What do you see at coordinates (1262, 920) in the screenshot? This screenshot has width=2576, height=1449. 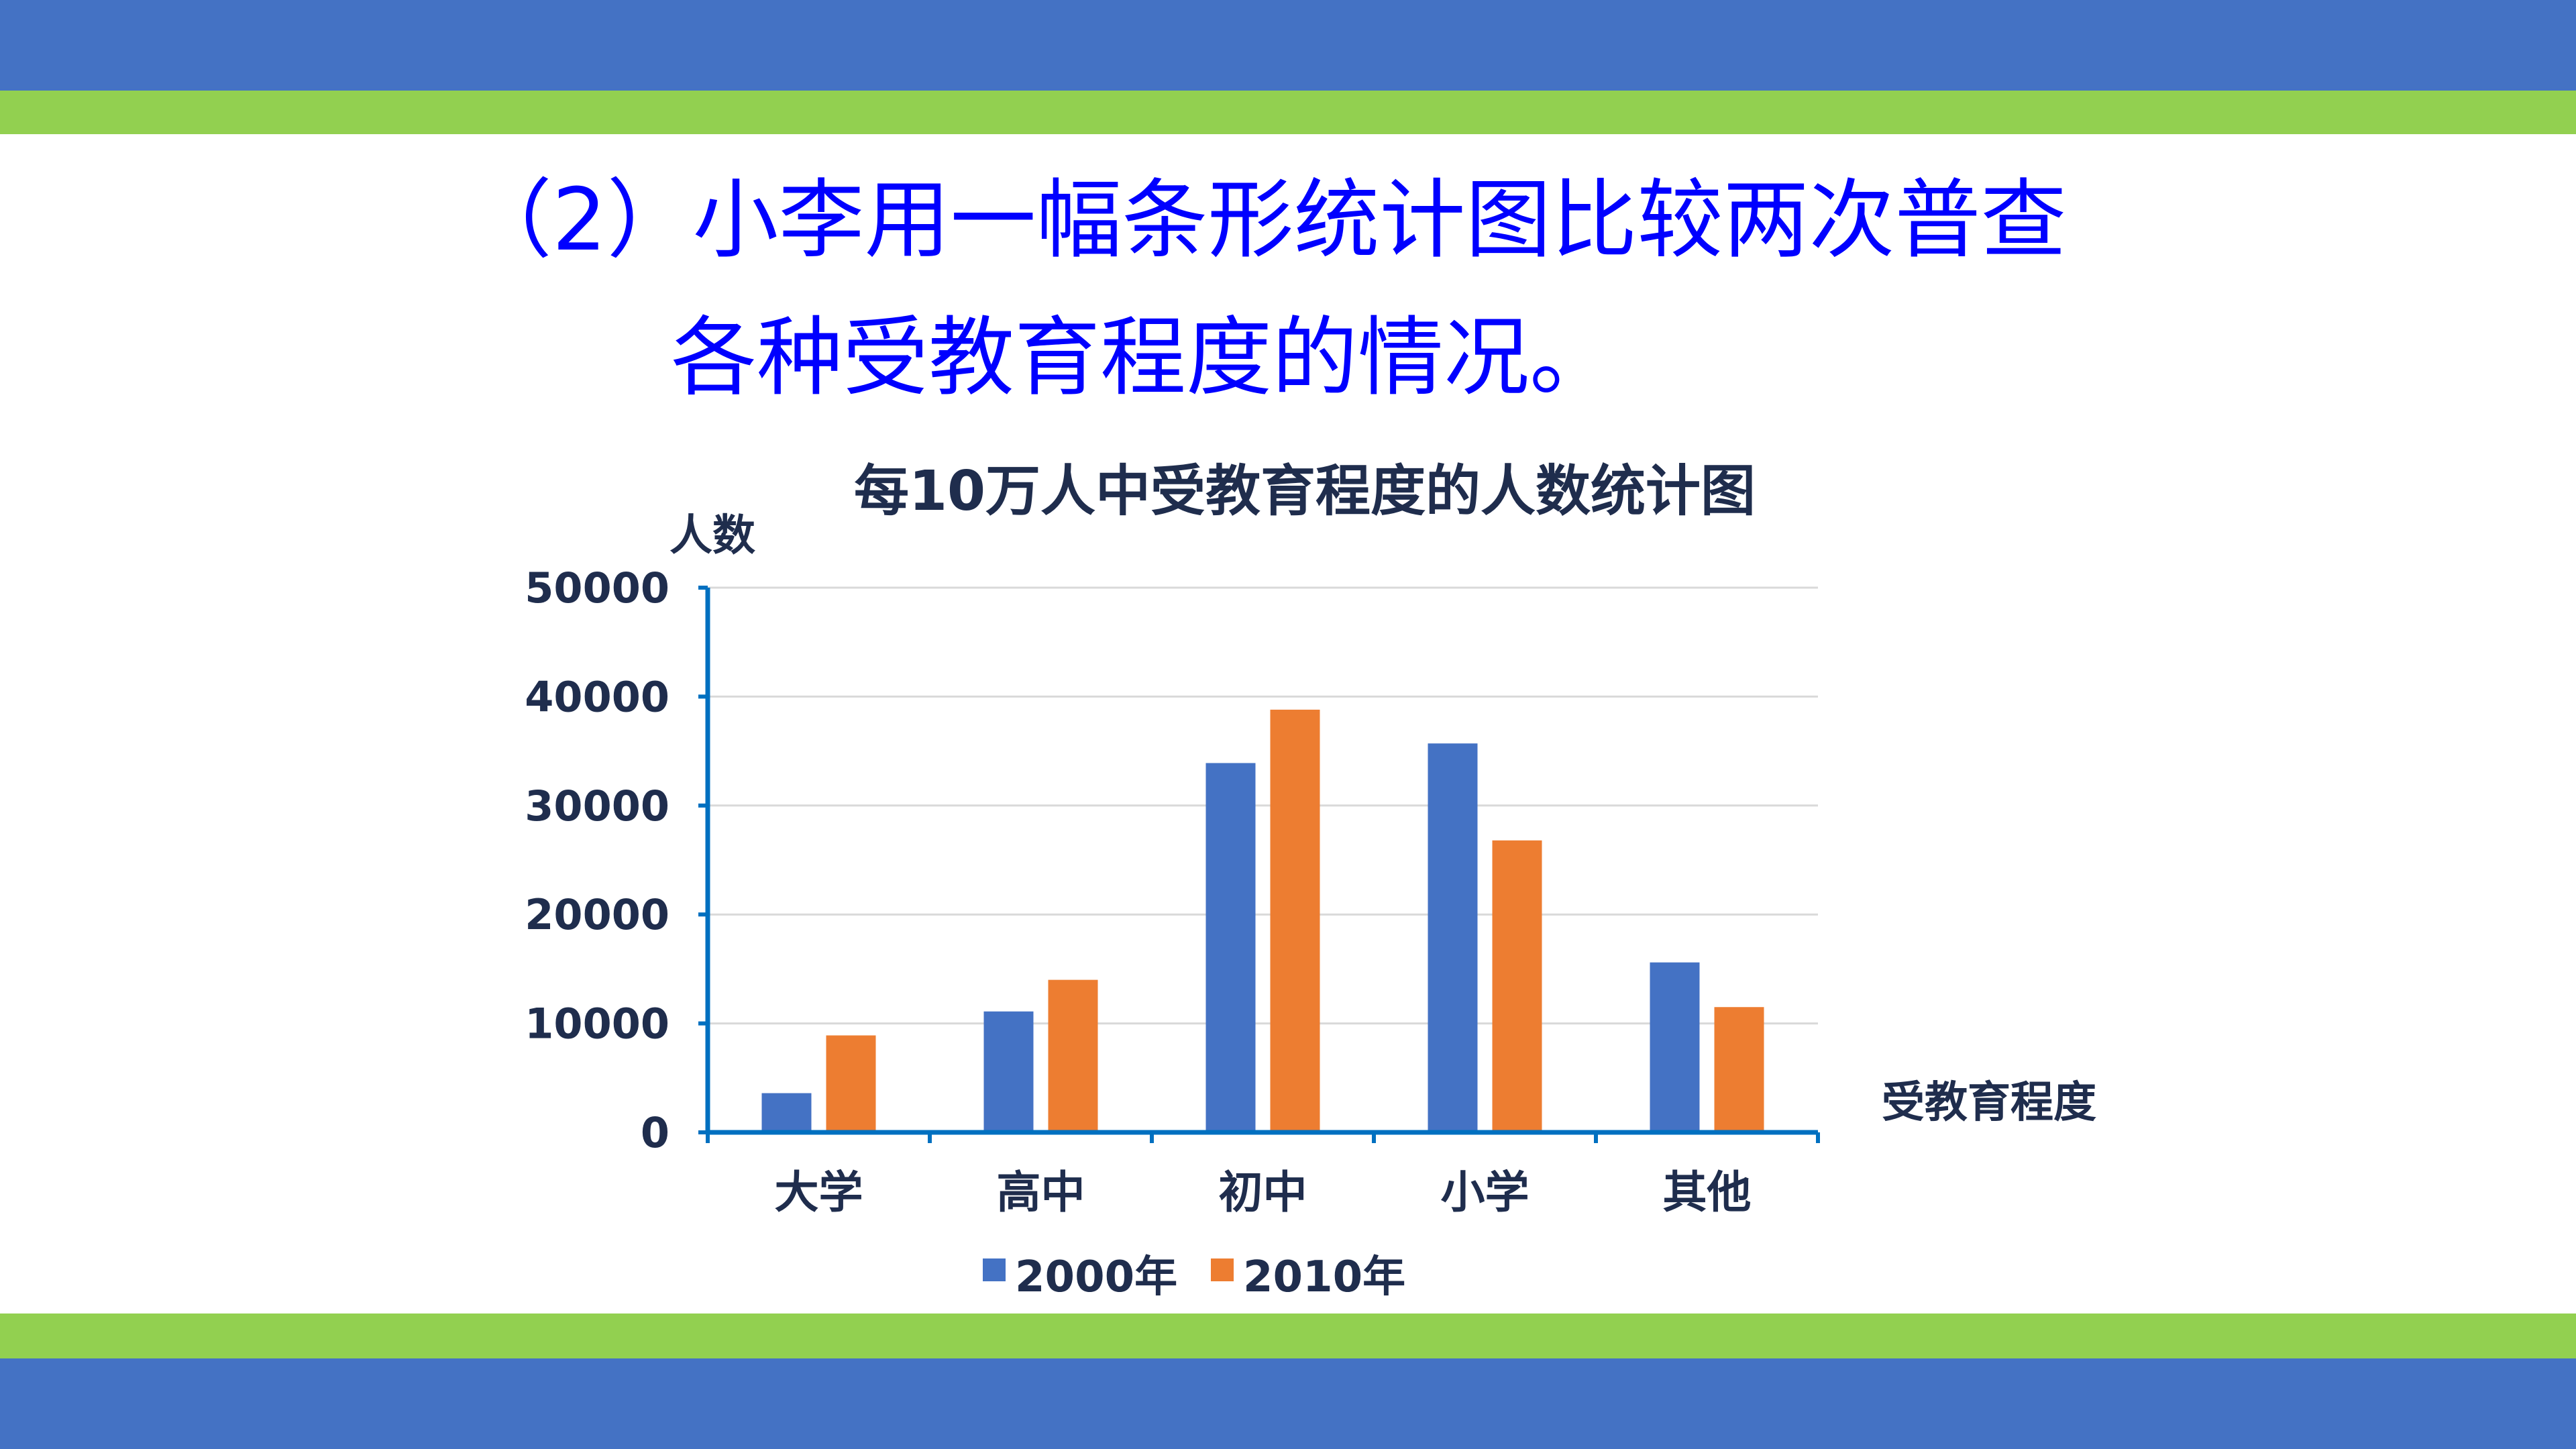 I see `bars` at bounding box center [1262, 920].